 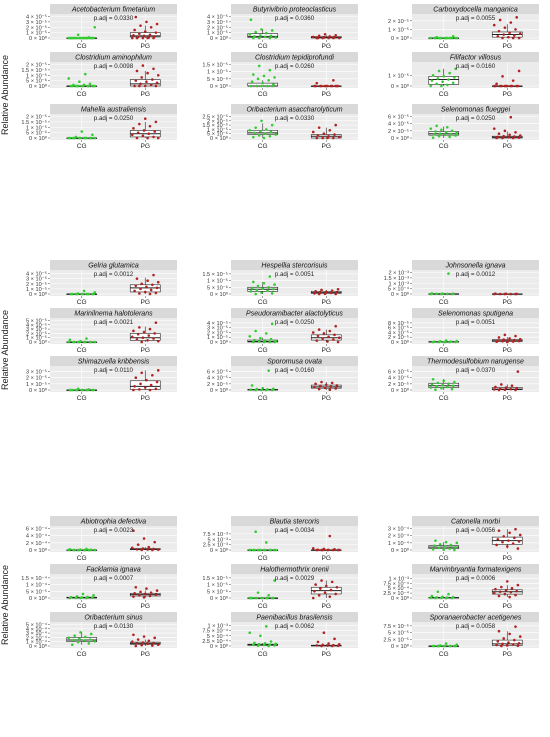 I want to click on facet-title: Shimazuella kribbensis, so click(x=114, y=362).